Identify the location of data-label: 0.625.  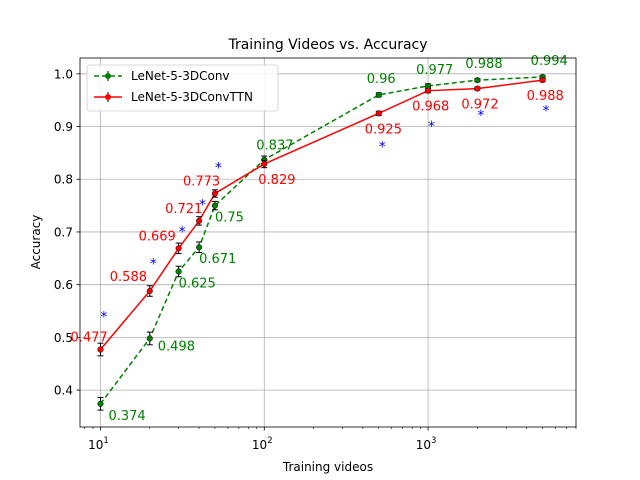
(197, 283).